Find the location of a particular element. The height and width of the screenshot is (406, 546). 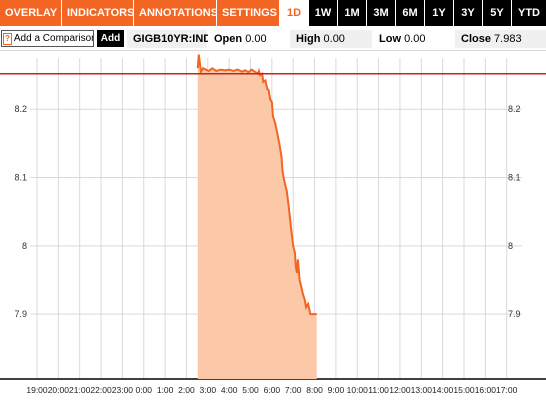

x-tick-label: 6:00 is located at coordinates (272, 390).